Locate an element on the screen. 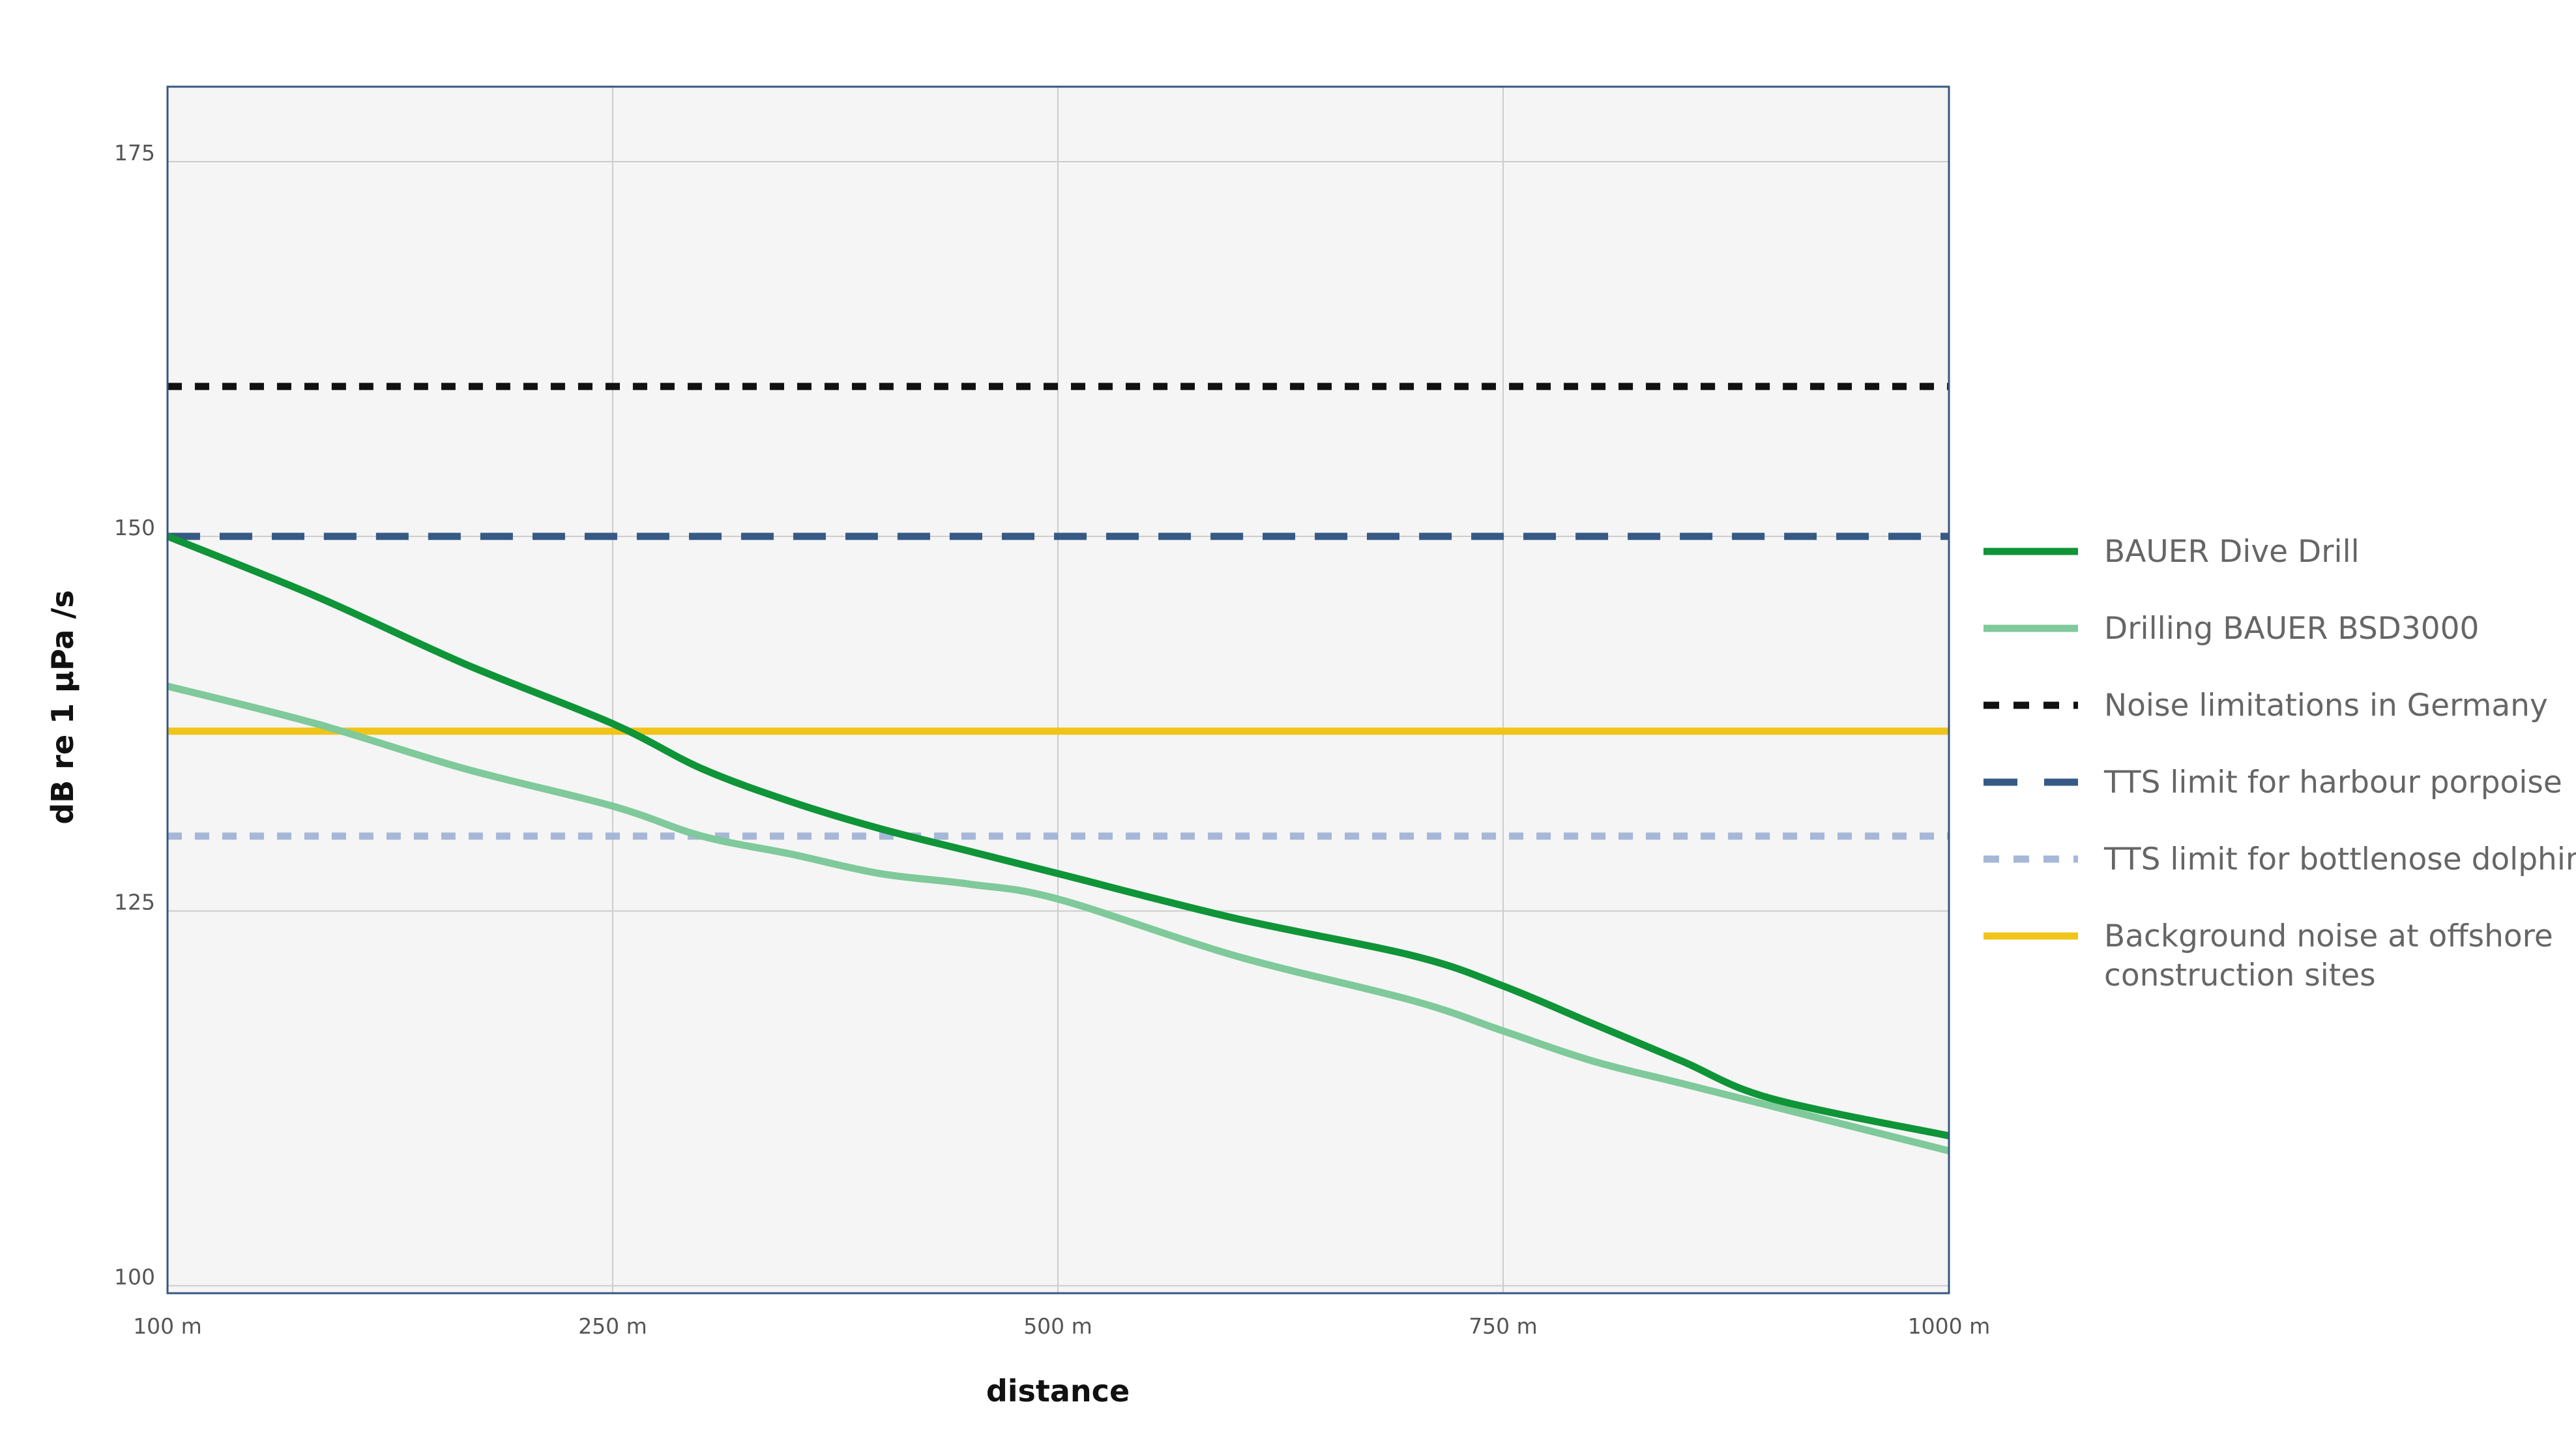 This screenshot has height=1449, width=2576. legend-label: Noise limitations in Germany is located at coordinates (2326, 706).